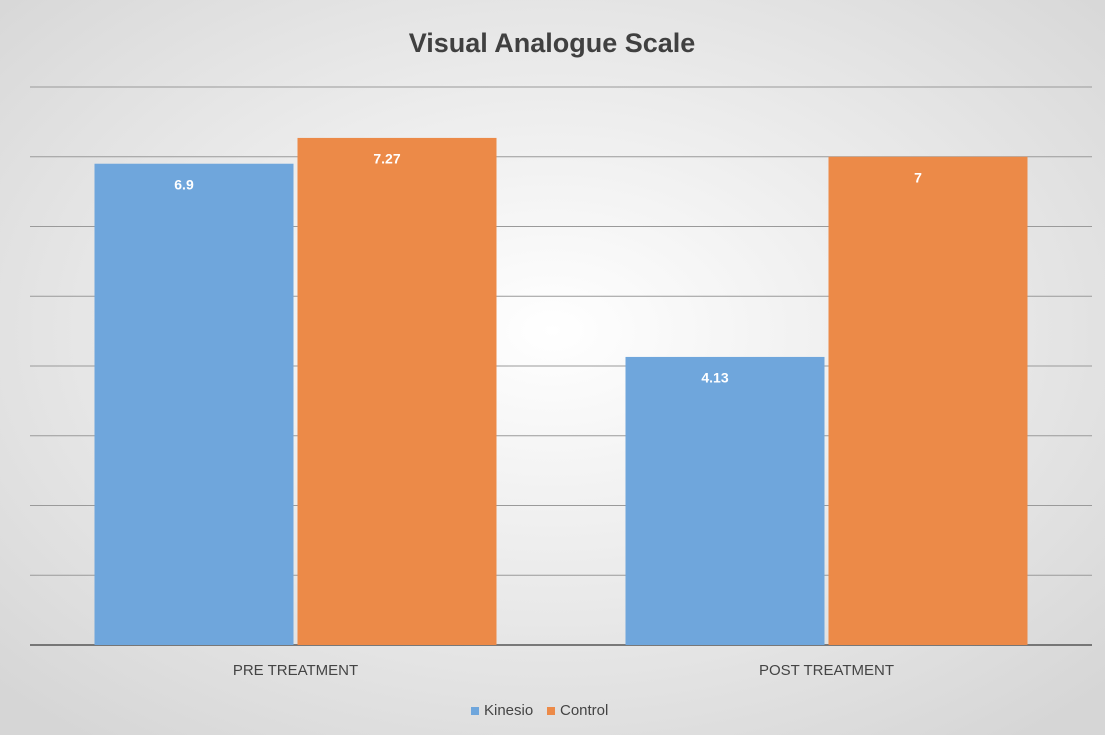 This screenshot has height=735, width=1105. Describe the element at coordinates (584, 710) in the screenshot. I see `legend-label: Control` at that location.